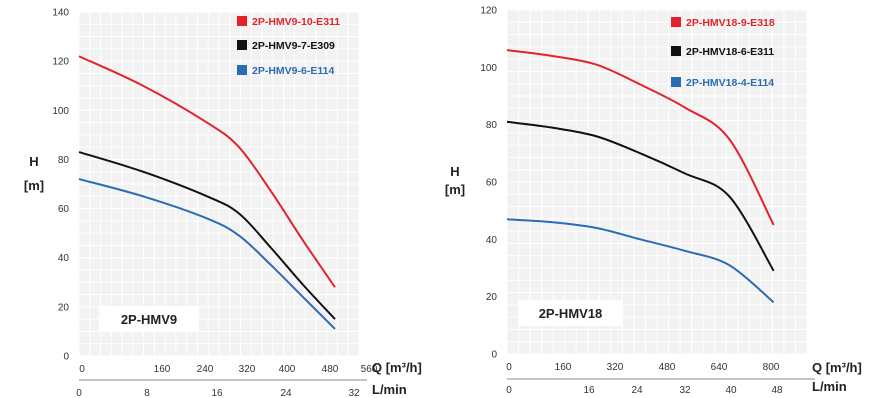 The image size is (892, 398). I want to click on model-label: 2P-HMV18, so click(571, 313).